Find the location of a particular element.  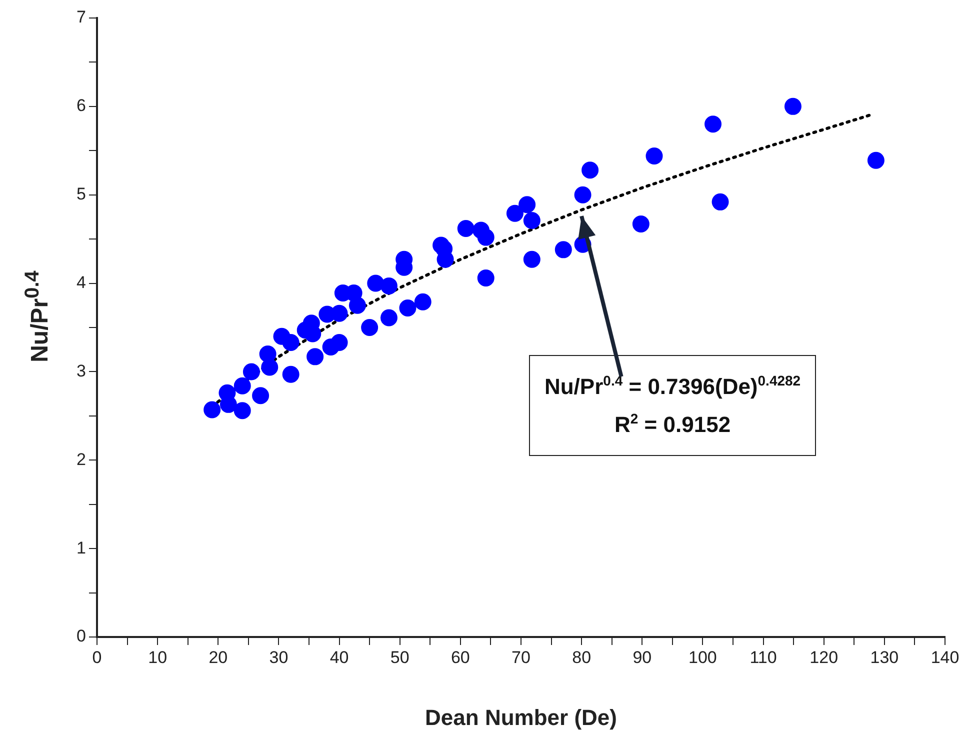

annotation: R$^{2}$ = 0.9152 is located at coordinates (673, 424).